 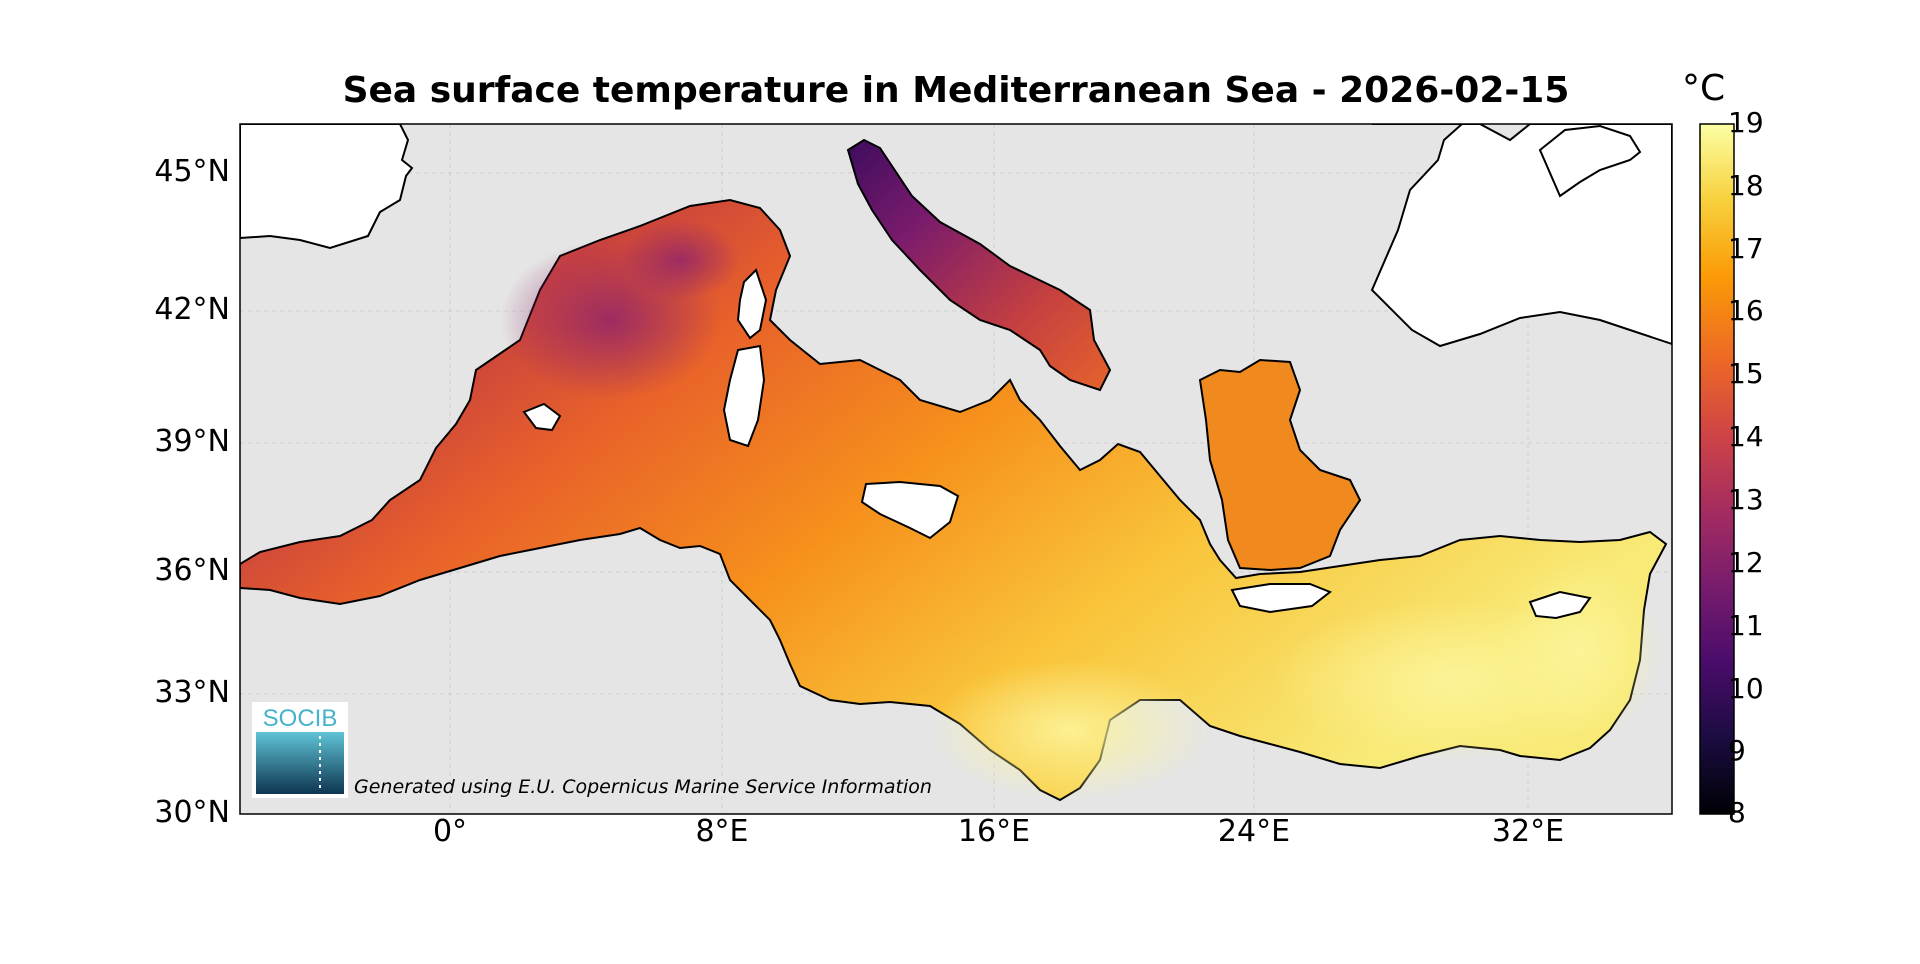 What do you see at coordinates (1590, 161) in the screenshot?
I see `land-crimea` at bounding box center [1590, 161].